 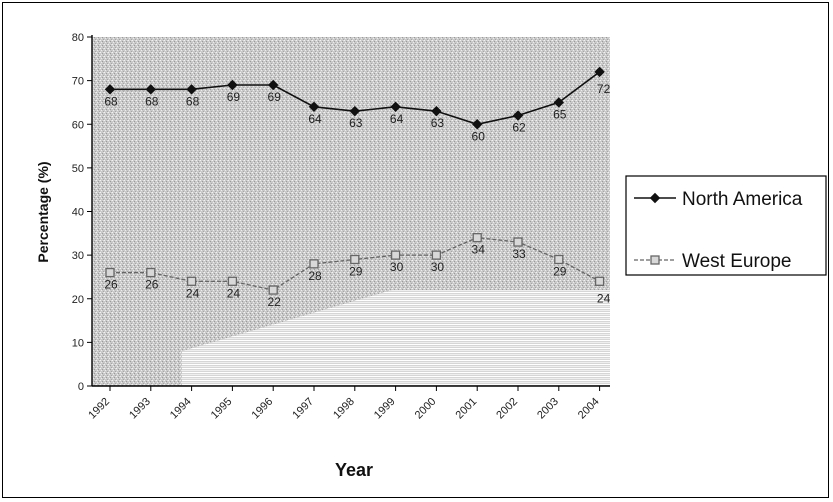 What do you see at coordinates (78, 300) in the screenshot?
I see `y-tick-label: 20` at bounding box center [78, 300].